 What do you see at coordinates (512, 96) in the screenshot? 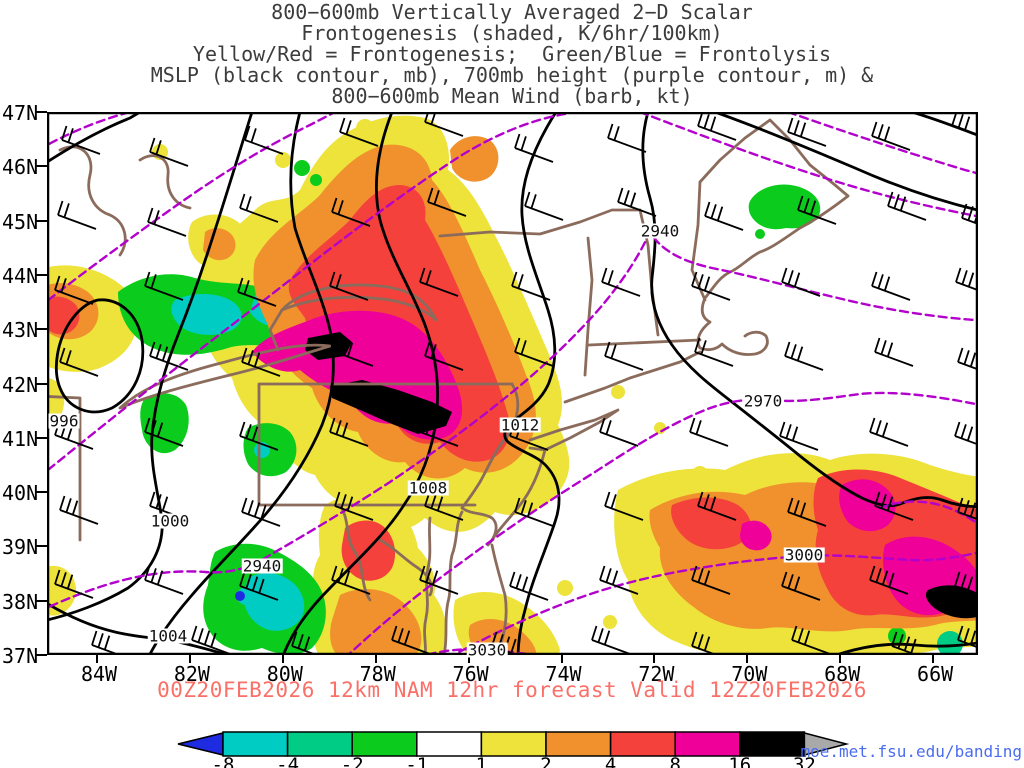
I see `title-line: 800−600mb Mean Wind (barb, kt)` at bounding box center [512, 96].